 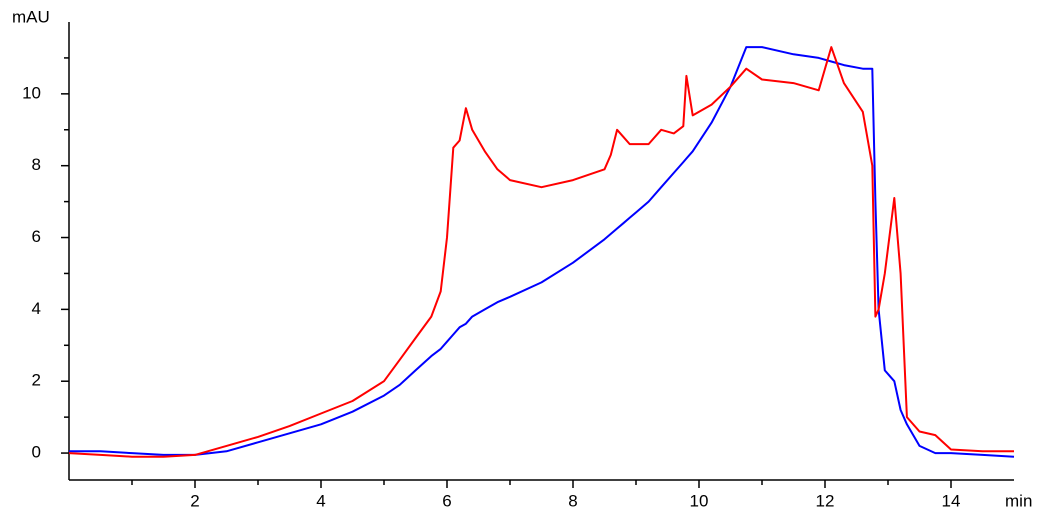 What do you see at coordinates (825, 500) in the screenshot?
I see `x-tick-label: 12` at bounding box center [825, 500].